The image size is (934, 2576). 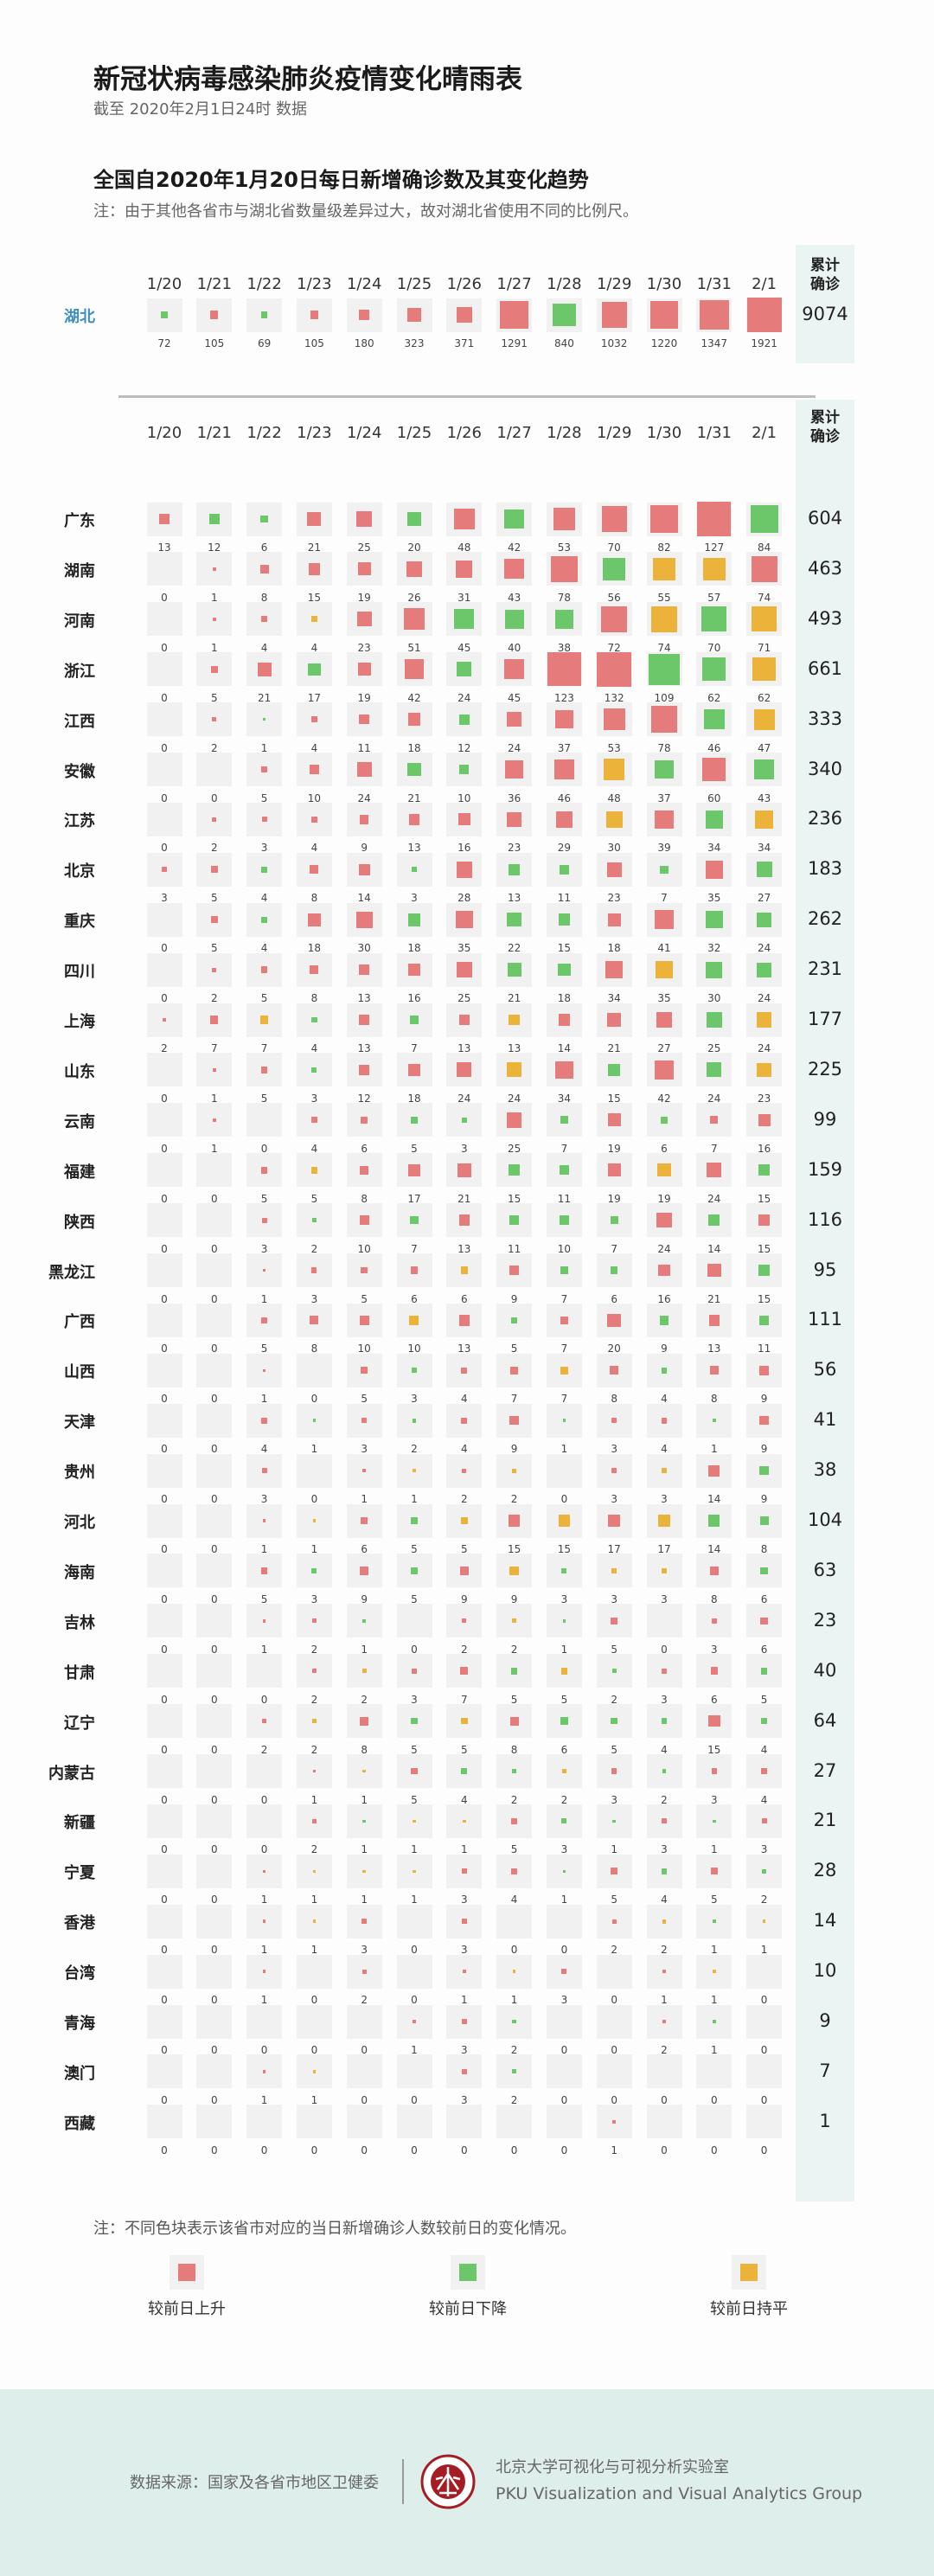 What do you see at coordinates (714, 697) in the screenshot?
I see `case-count-label: 62` at bounding box center [714, 697].